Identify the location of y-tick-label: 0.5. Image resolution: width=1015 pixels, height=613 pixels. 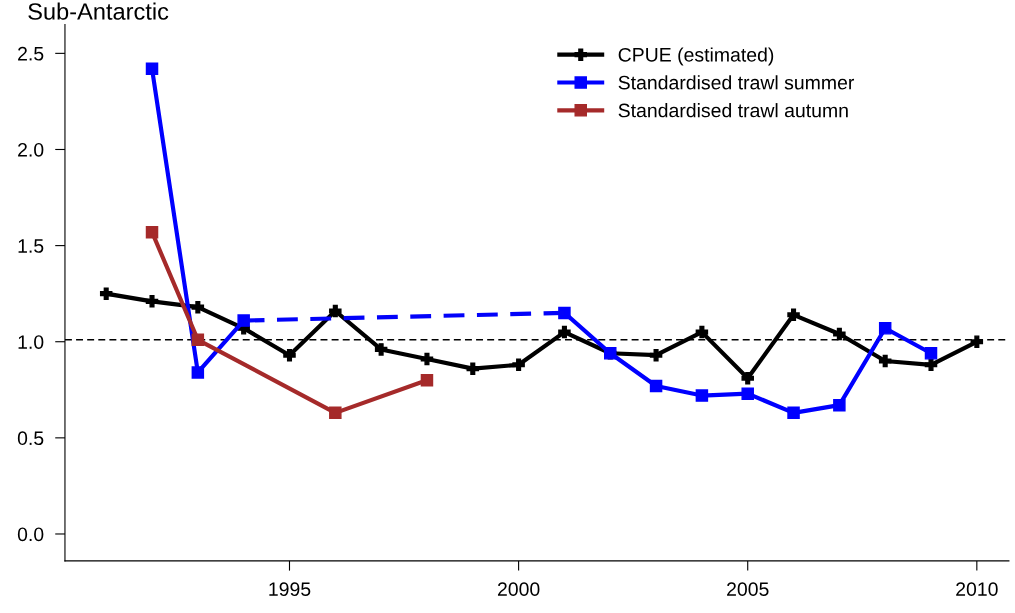
(30, 438).